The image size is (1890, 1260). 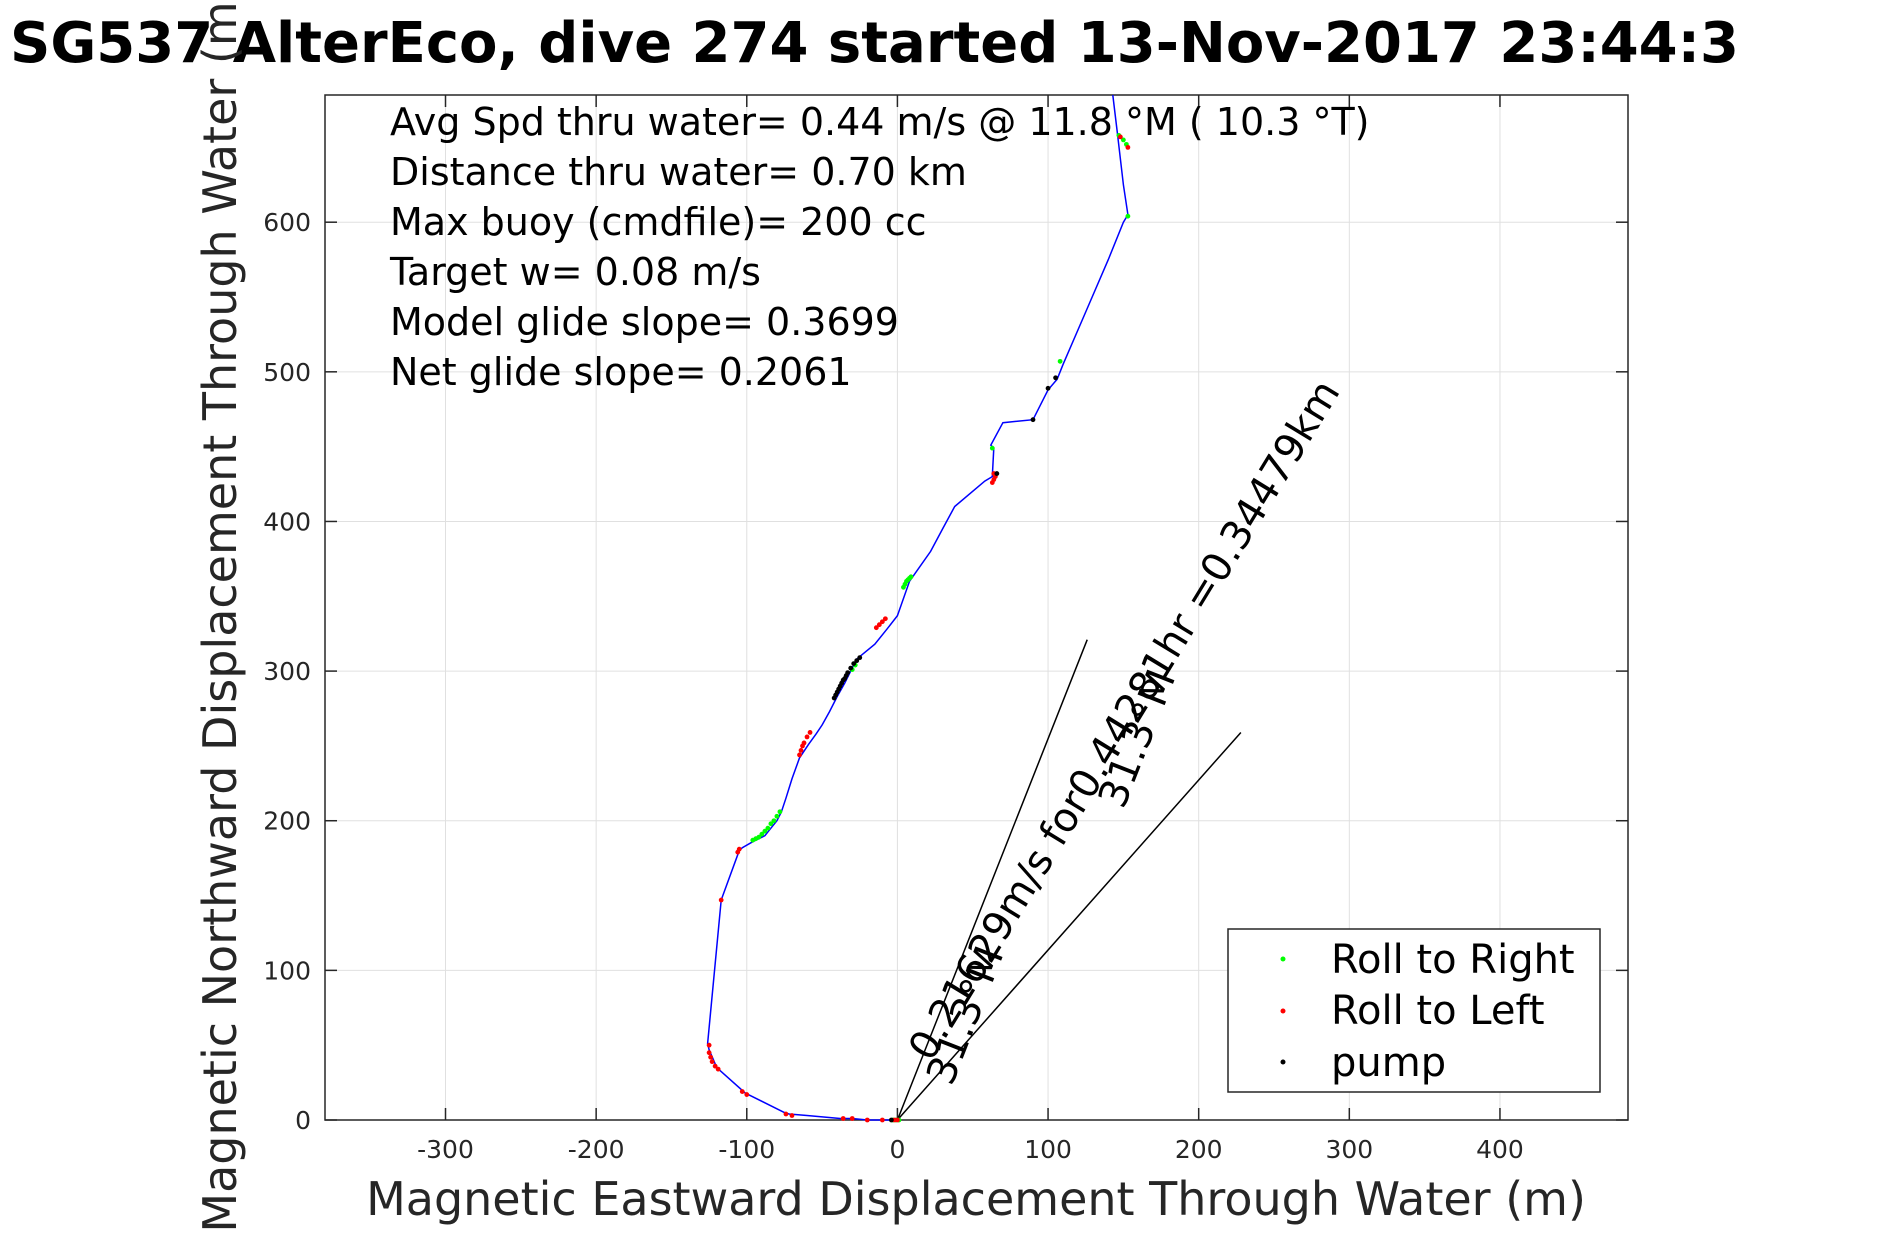 I want to click on legend-box, so click(x=1414, y=1010).